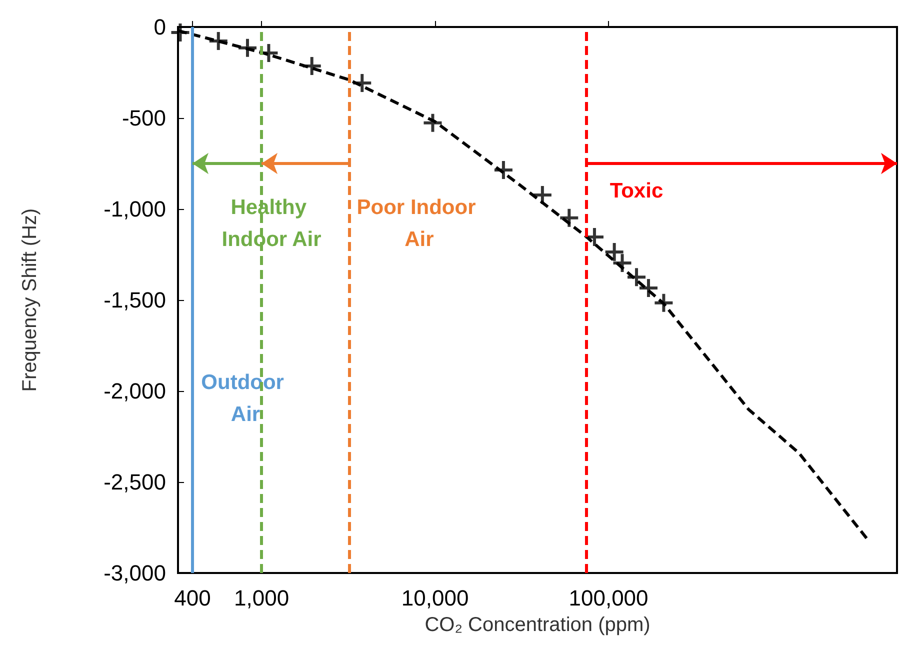 The width and height of the screenshot is (900, 657). What do you see at coordinates (608, 598) in the screenshot?
I see `x-tick-label: 100,000` at bounding box center [608, 598].